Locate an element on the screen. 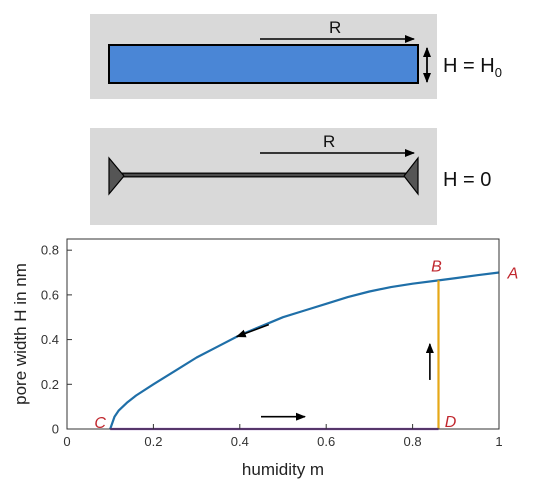 The height and width of the screenshot is (486, 550). x-tick-label: 0.8 is located at coordinates (413, 441).